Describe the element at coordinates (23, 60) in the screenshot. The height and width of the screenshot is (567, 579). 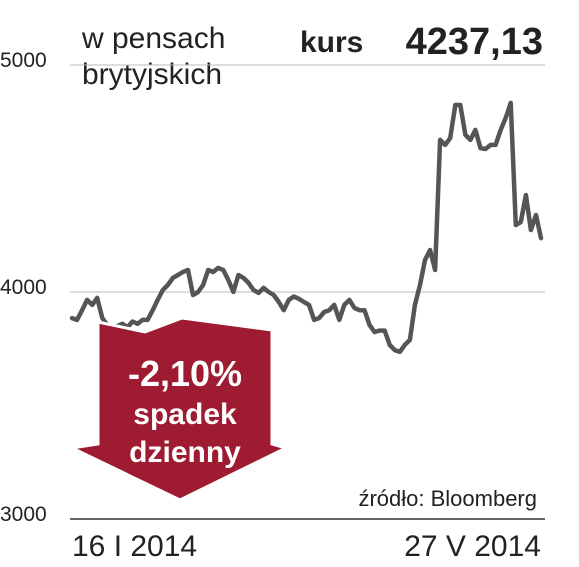
I see `y-tick-label: 5000` at that location.